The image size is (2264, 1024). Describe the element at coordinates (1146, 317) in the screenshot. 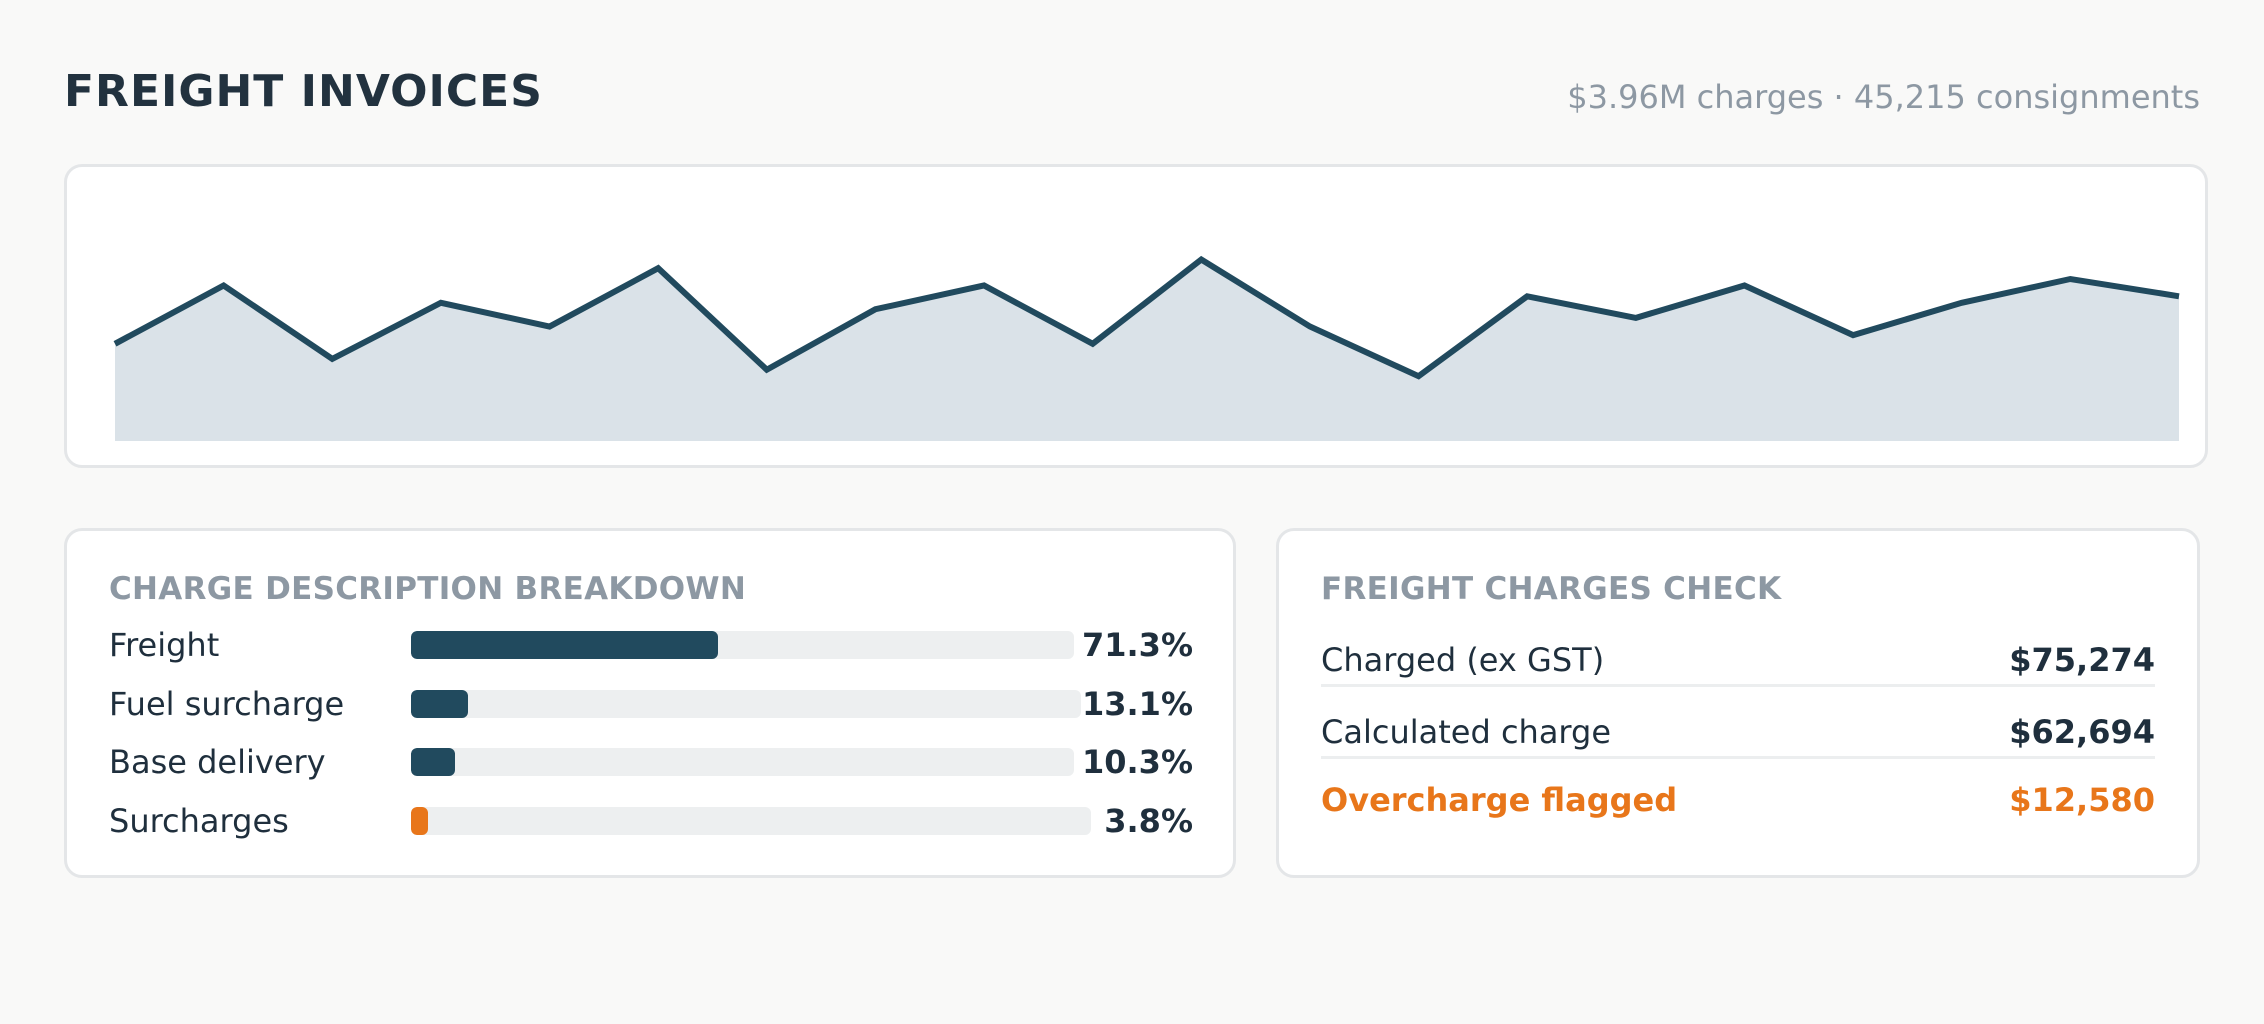

I see `trend-line` at that location.